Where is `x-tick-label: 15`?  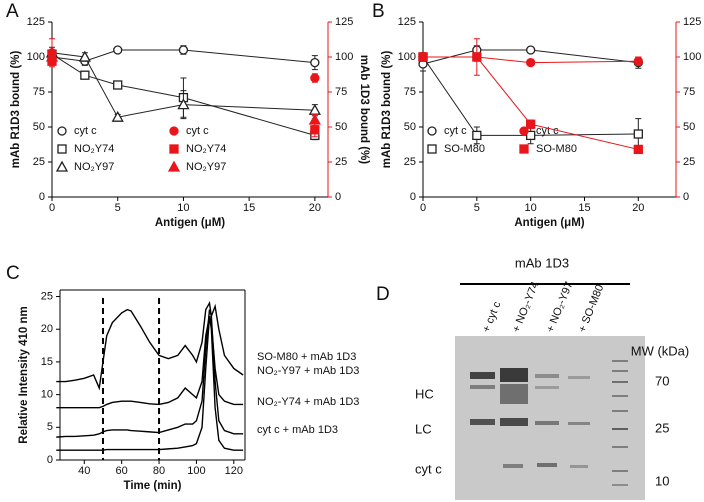 x-tick-label: 15 is located at coordinates (584, 208).